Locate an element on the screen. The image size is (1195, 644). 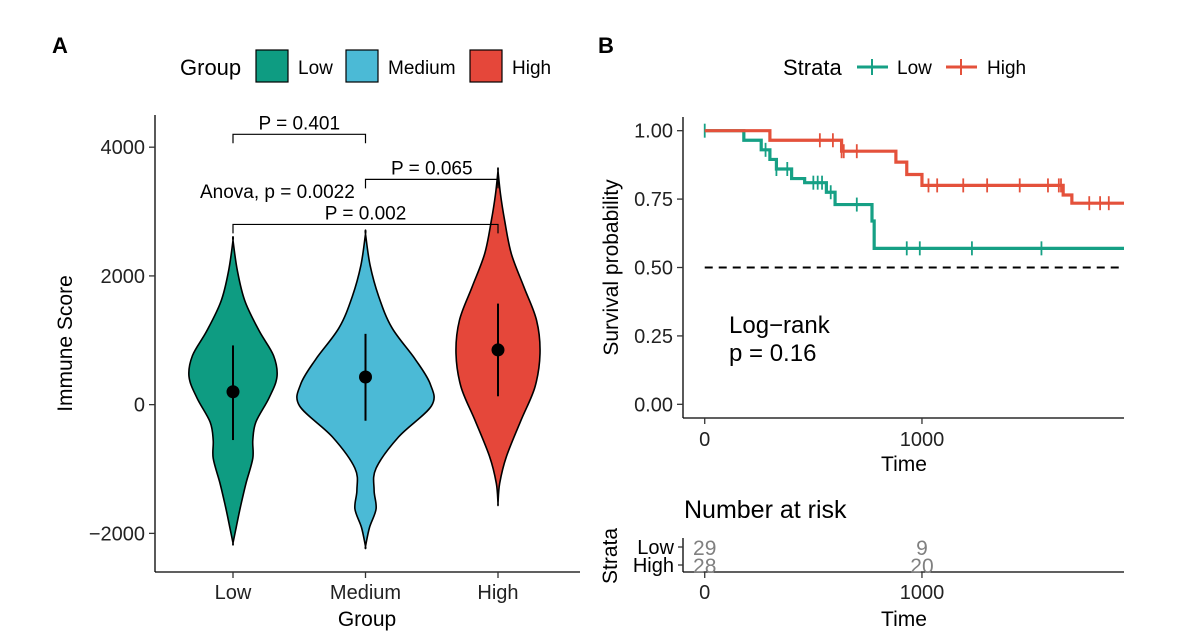
risk-x-axis-title: Time is located at coordinates (904, 619).